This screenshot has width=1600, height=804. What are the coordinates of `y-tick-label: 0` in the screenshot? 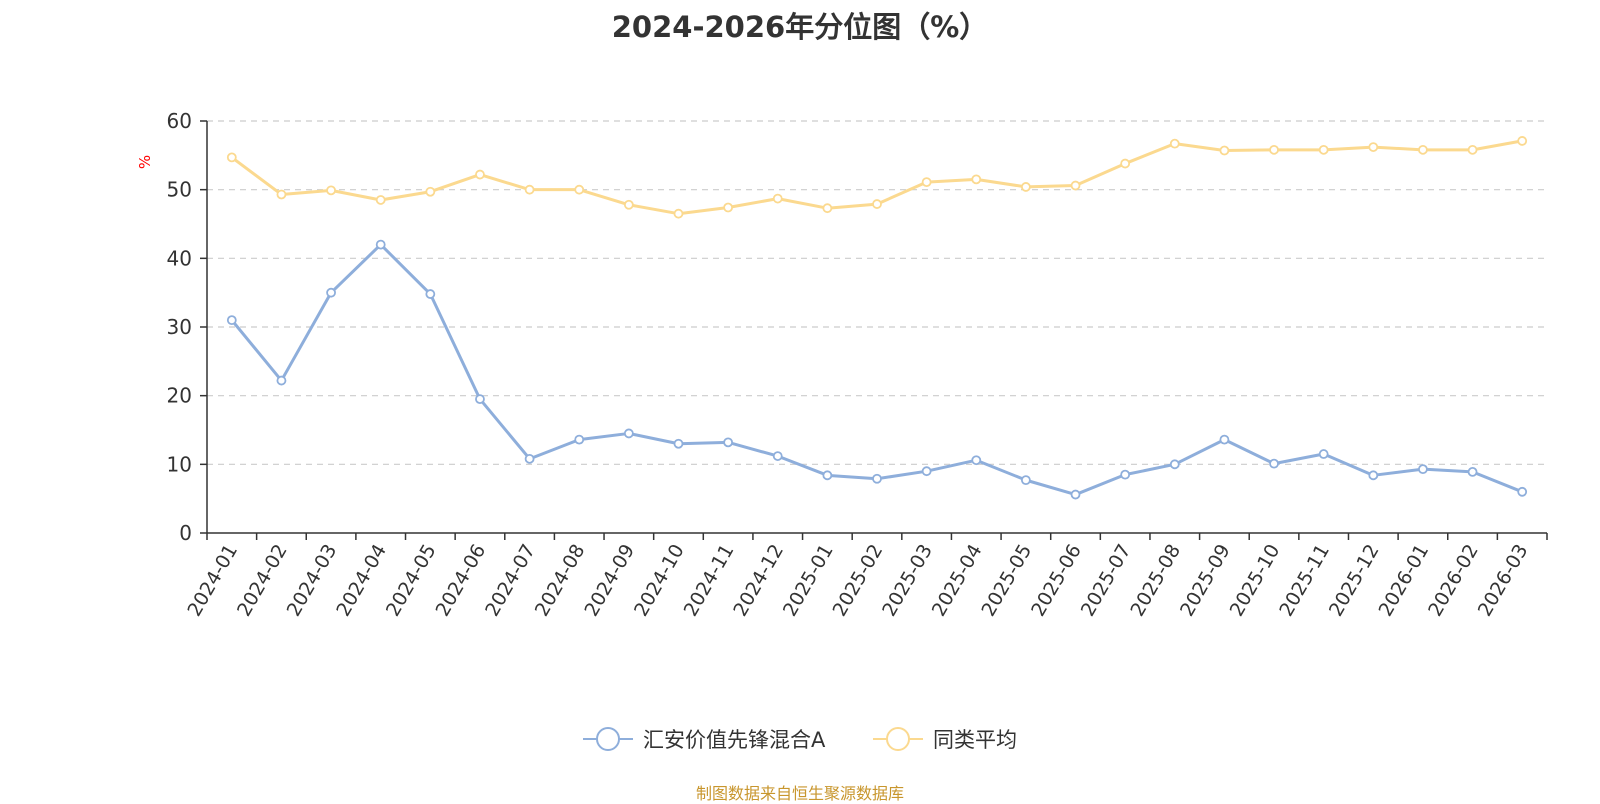 It's located at (185, 533).